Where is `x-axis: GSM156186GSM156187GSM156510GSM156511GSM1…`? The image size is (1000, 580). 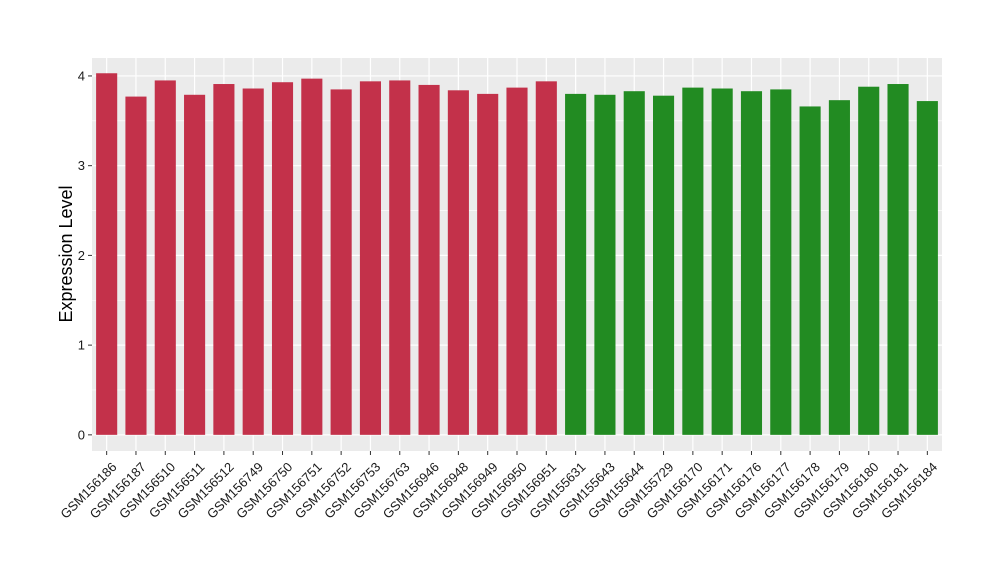
x-axis: GSM156186GSM156187GSM156510GSM156511GSM1… is located at coordinates (498, 486).